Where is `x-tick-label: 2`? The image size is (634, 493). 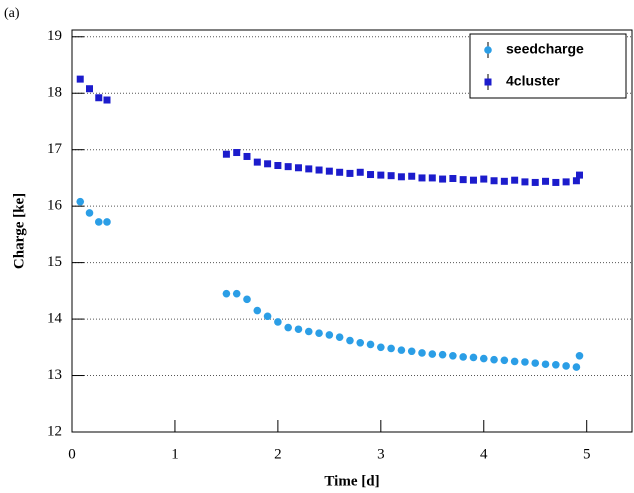
x-tick-label: 2 is located at coordinates (278, 454).